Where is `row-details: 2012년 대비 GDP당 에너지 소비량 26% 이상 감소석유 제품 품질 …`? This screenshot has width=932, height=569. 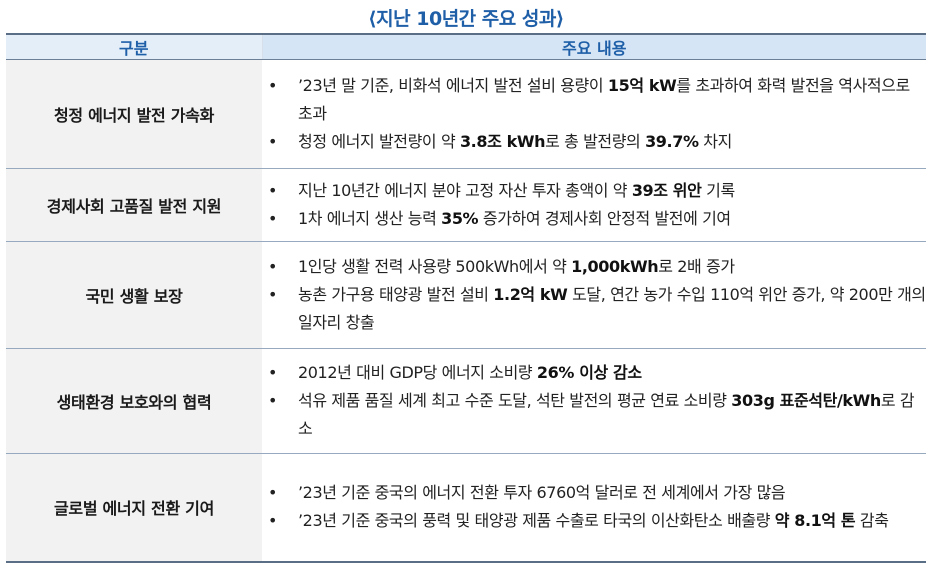 row-details: 2012년 대비 GDP당 에너지 소비량 26% 이상 감소석유 제품 품질 … is located at coordinates (594, 401).